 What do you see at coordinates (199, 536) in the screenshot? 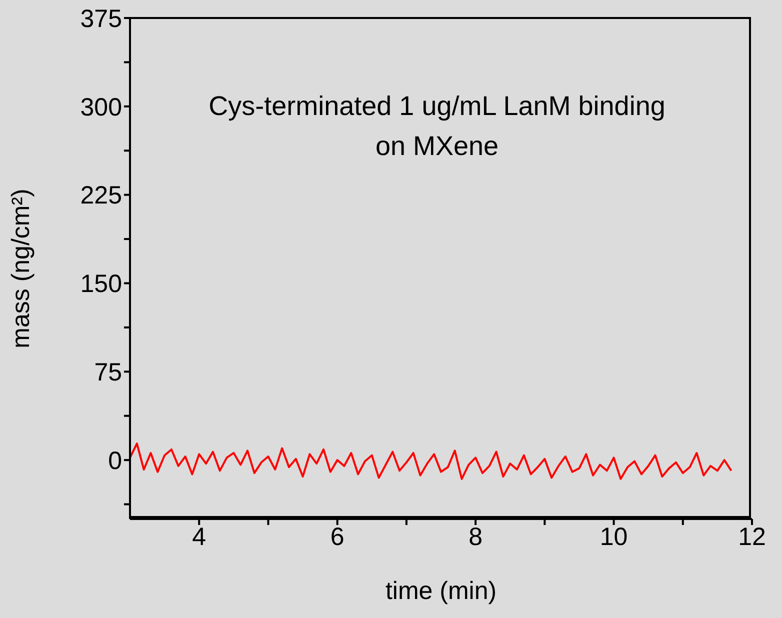
I see `x-tick-label: 4` at bounding box center [199, 536].